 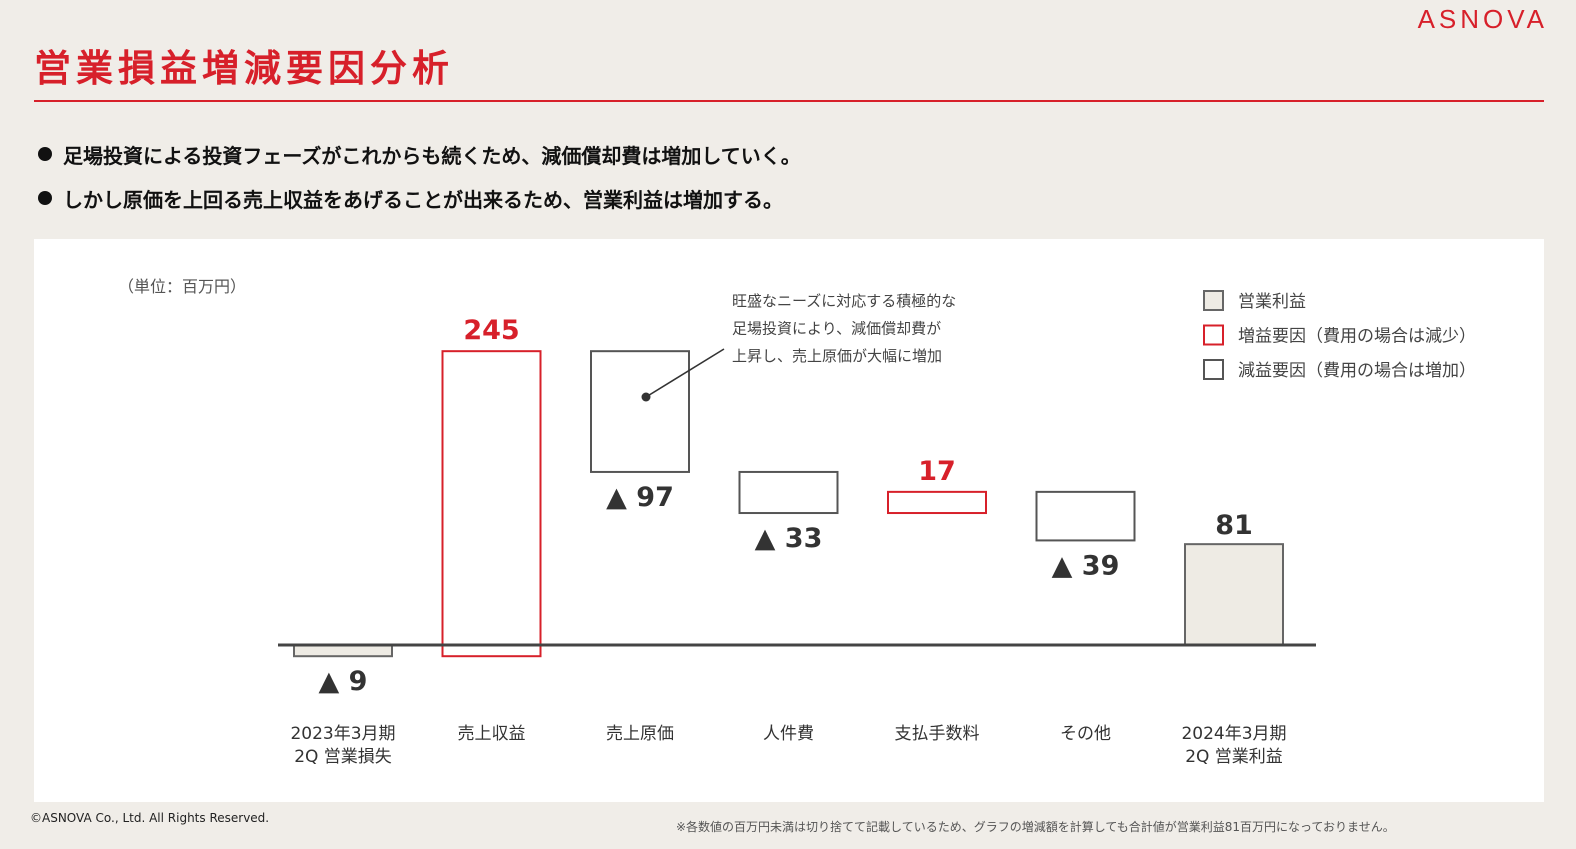 What do you see at coordinates (1233, 734) in the screenshot?
I see `category-label: 2024年3月期` at bounding box center [1233, 734].